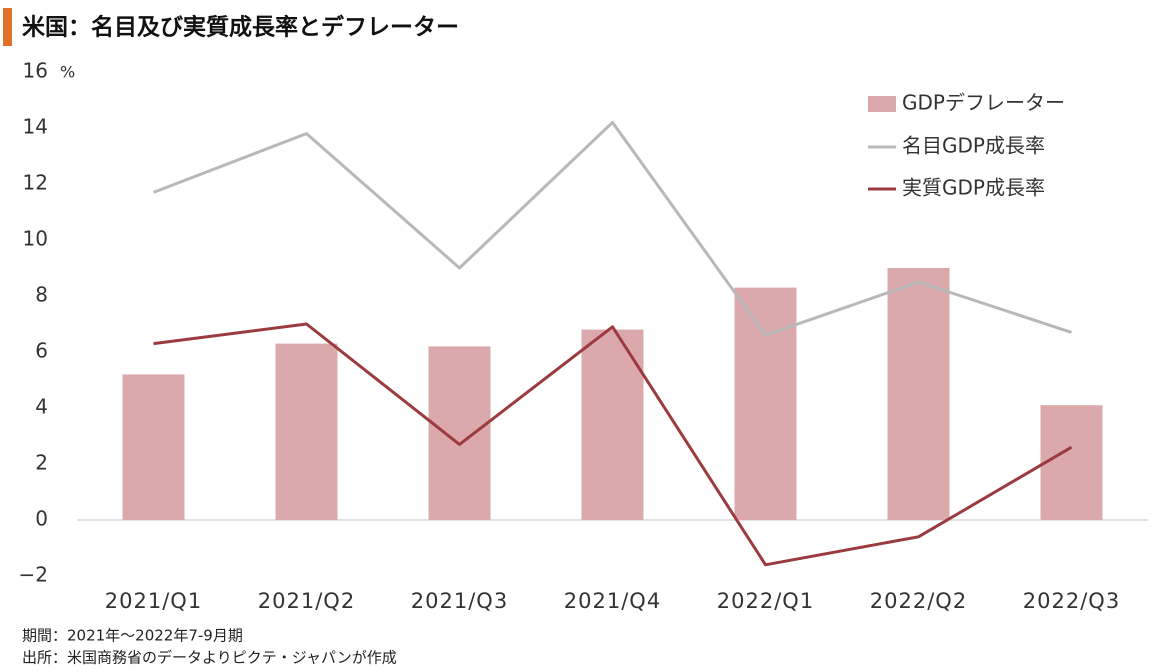 Image resolution: width=1159 pixels, height=670 pixels. I want to click on y-tick-label: 2, so click(41, 463).